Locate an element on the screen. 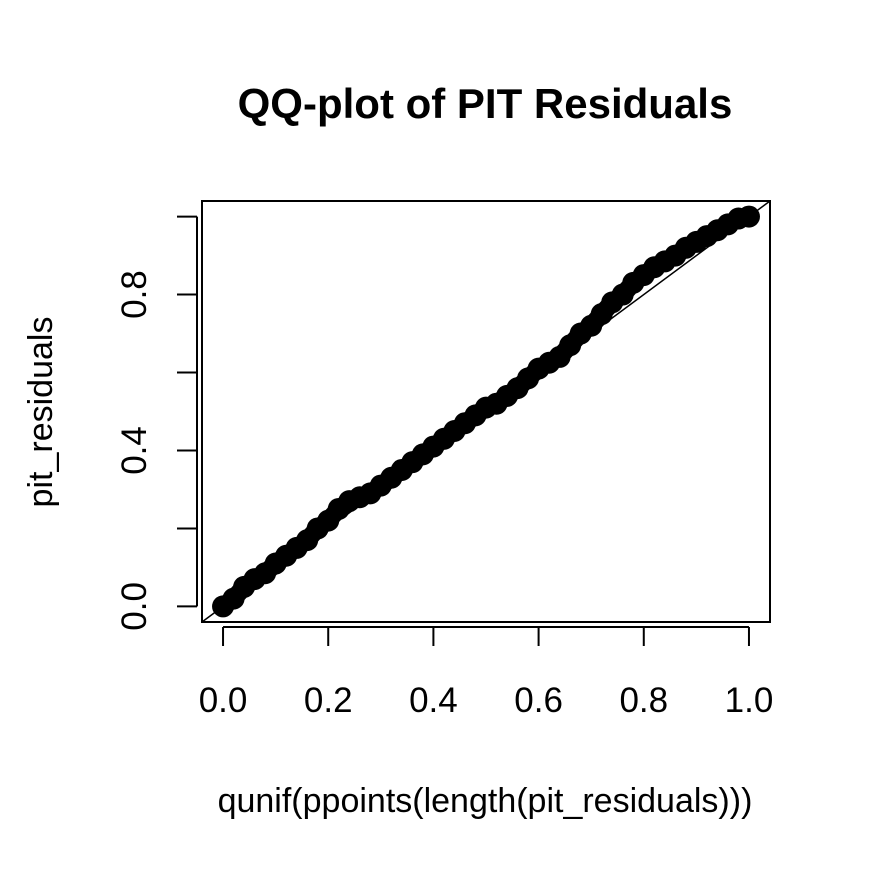 The height and width of the screenshot is (875, 875). y-tick-label: 0.8 is located at coordinates (134, 294).